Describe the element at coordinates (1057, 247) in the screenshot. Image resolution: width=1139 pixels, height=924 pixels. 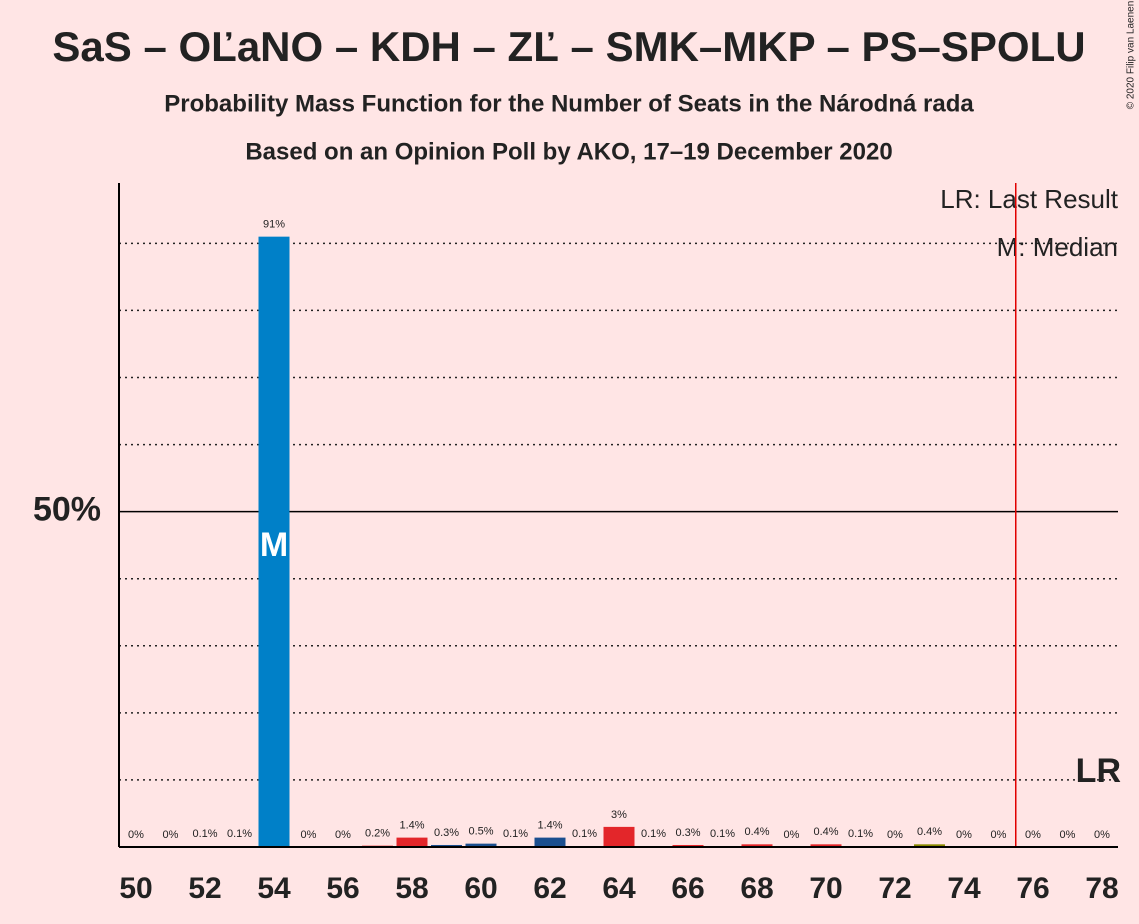
I see `legend-entry: M: Median` at that location.